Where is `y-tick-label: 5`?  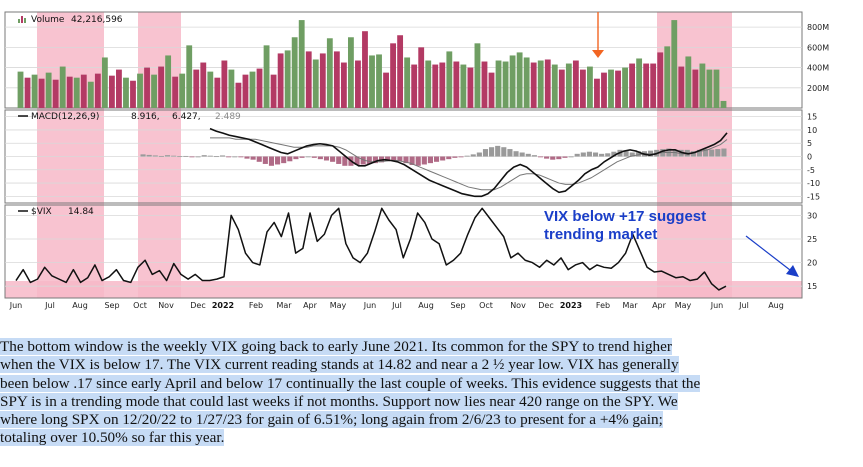
y-tick-label: 5 is located at coordinates (809, 143).